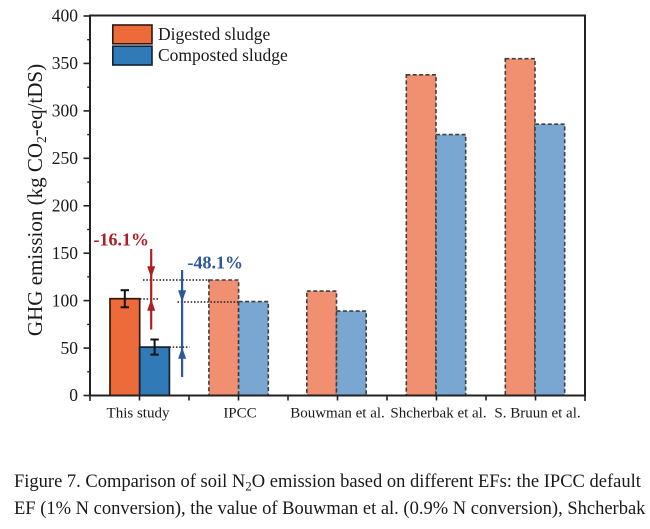  What do you see at coordinates (36, 200) in the screenshot?
I see `svg-text: GHG emission (kg CO2-eq/tDS)` at bounding box center [36, 200].